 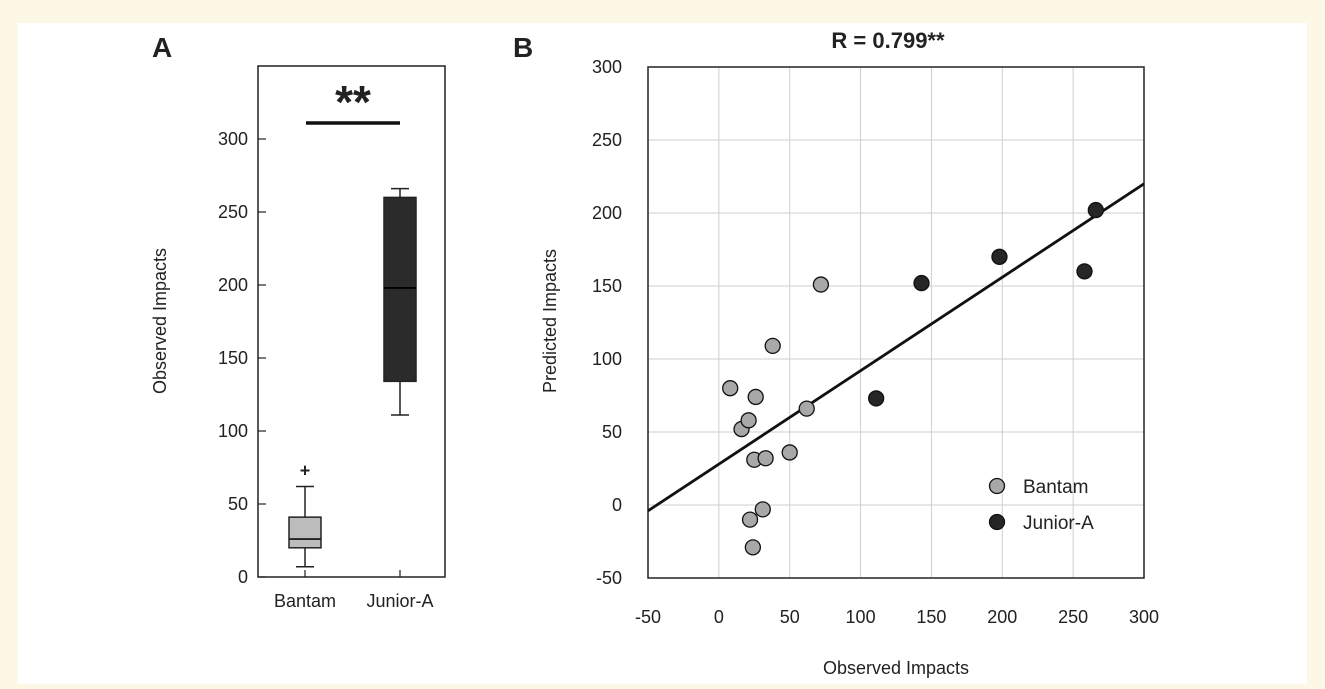 I want to click on panel-a-frame, so click(x=351, y=321).